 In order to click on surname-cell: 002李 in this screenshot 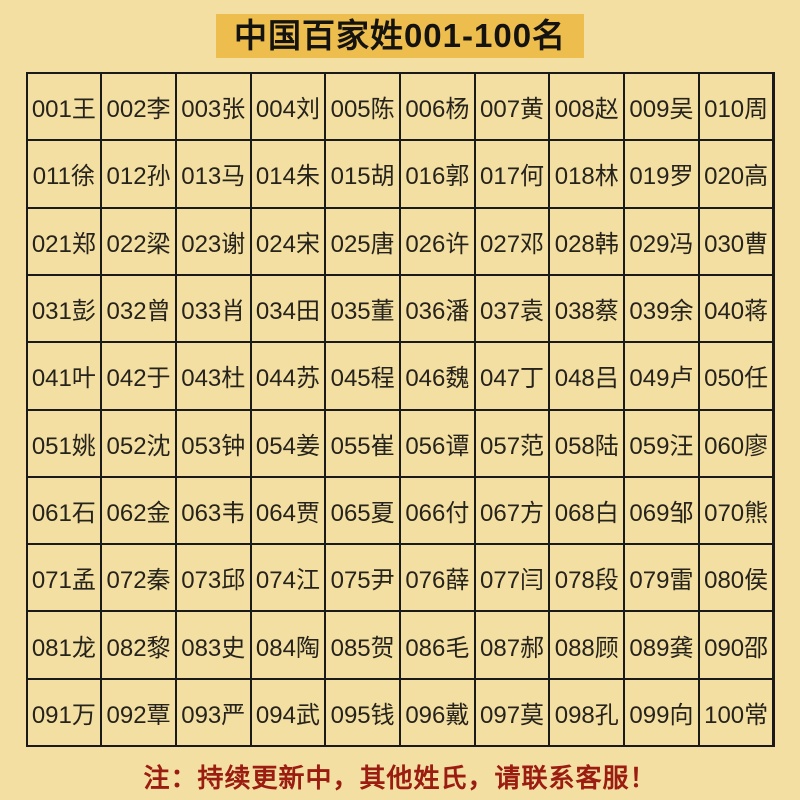, I will do `click(138, 107)`.